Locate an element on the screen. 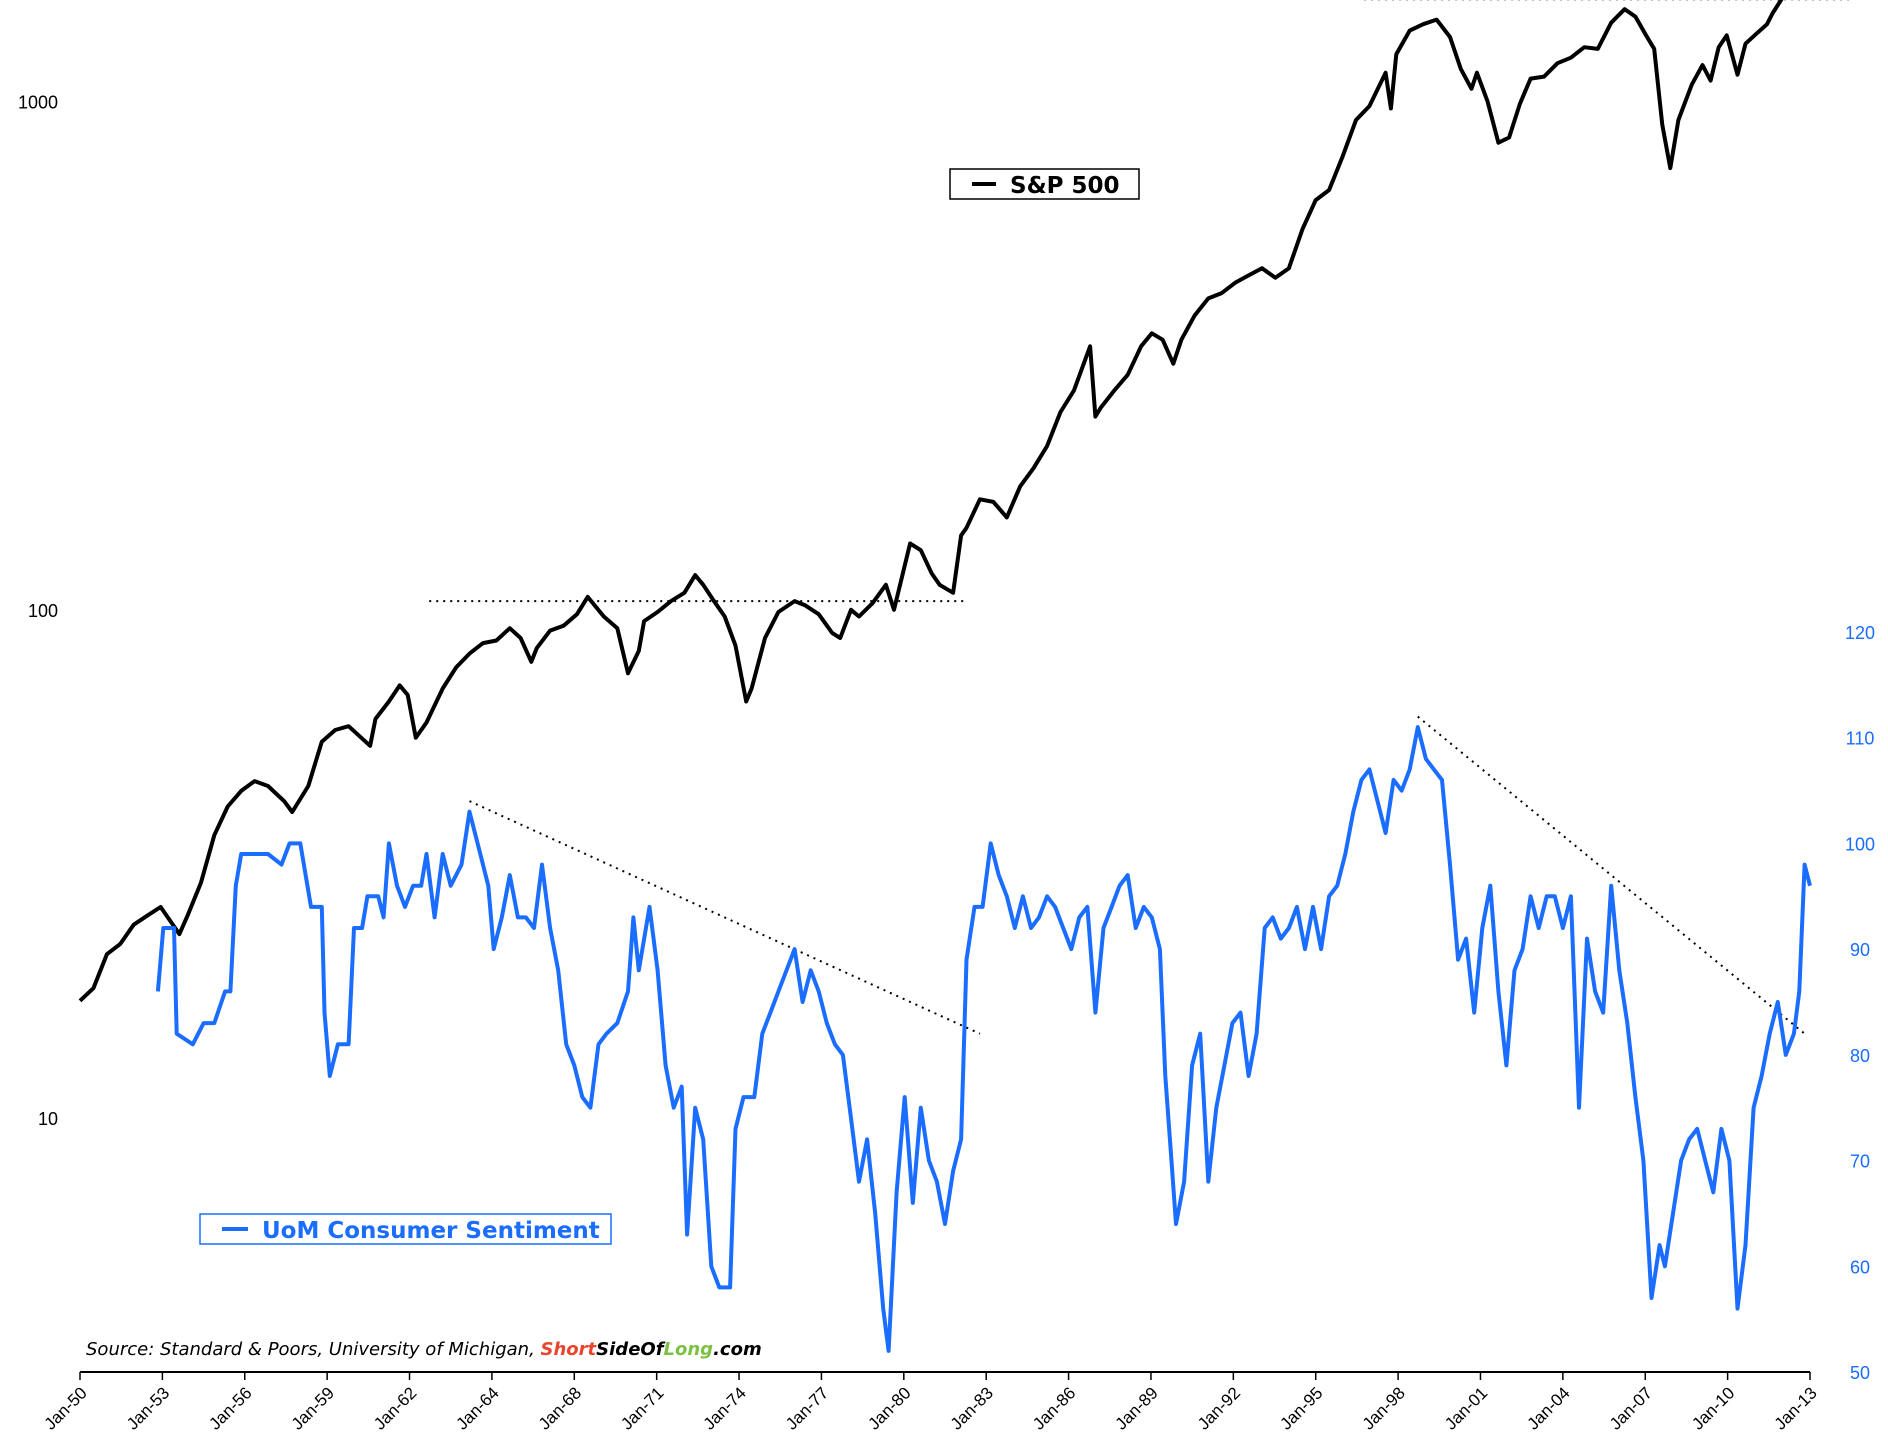 This screenshot has width=1888, height=1456. reference-line is located at coordinates (725, 917).